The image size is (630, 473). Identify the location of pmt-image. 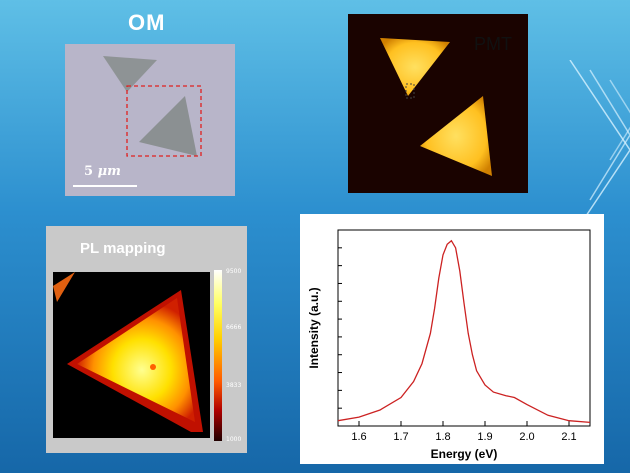
(438, 103).